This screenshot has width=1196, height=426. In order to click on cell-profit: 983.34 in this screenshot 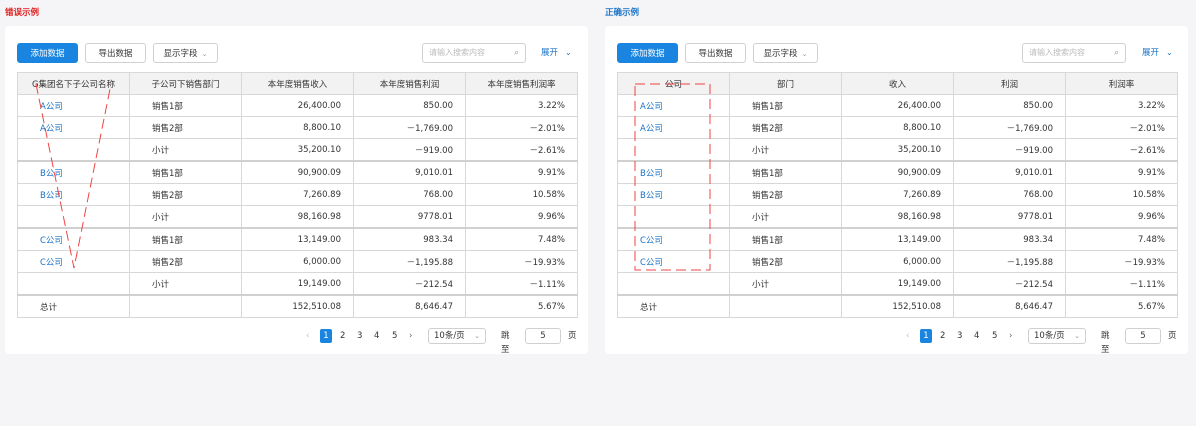, I will do `click(409, 239)`.